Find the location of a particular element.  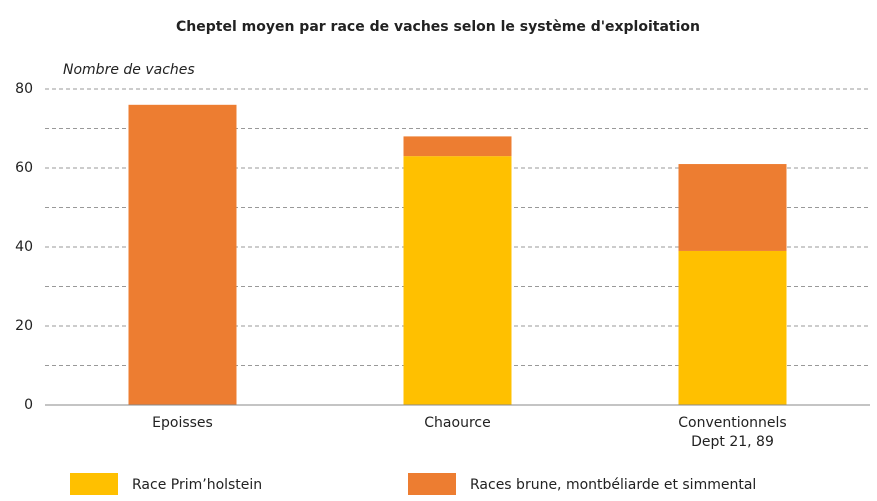

y-tick-label: 20 is located at coordinates (24, 326).